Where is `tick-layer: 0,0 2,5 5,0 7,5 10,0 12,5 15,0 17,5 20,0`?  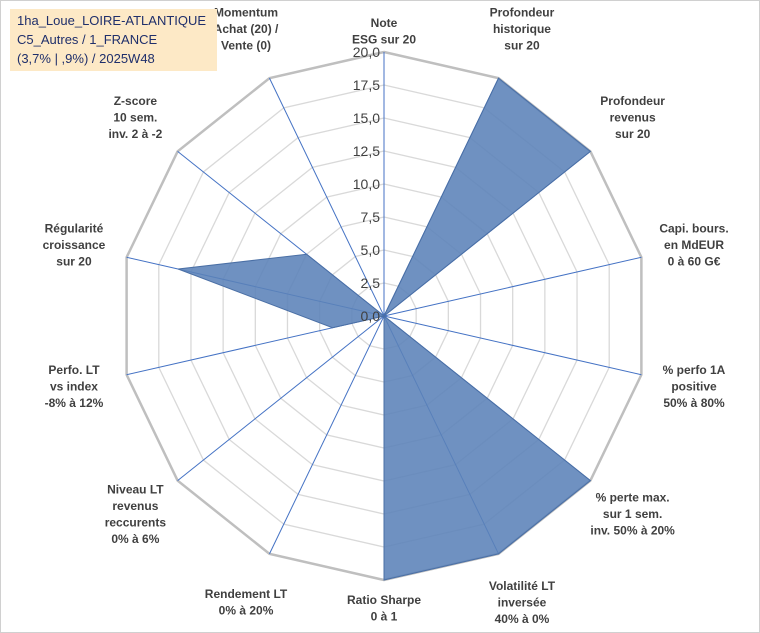 tick-layer: 0,0 2,5 5,0 7,5 10,0 12,5 15,0 17,5 20,0 is located at coordinates (366, 184).